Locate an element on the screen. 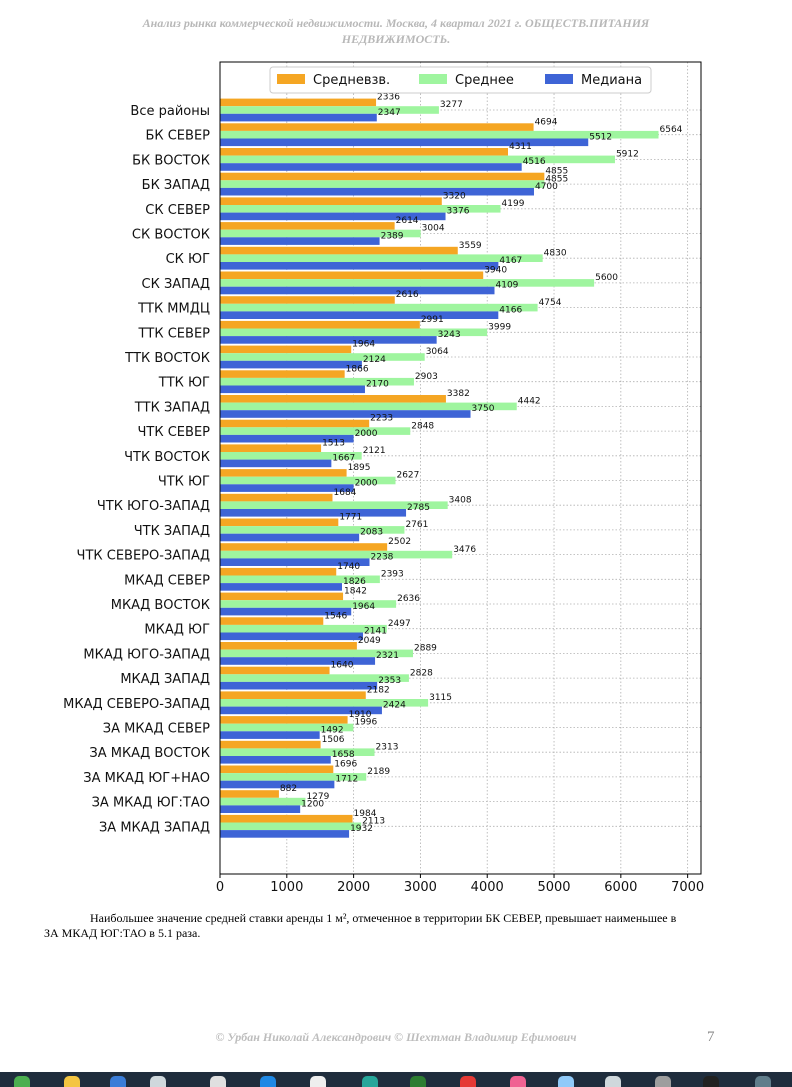  bar-value-label: 2347 is located at coordinates (389, 113).